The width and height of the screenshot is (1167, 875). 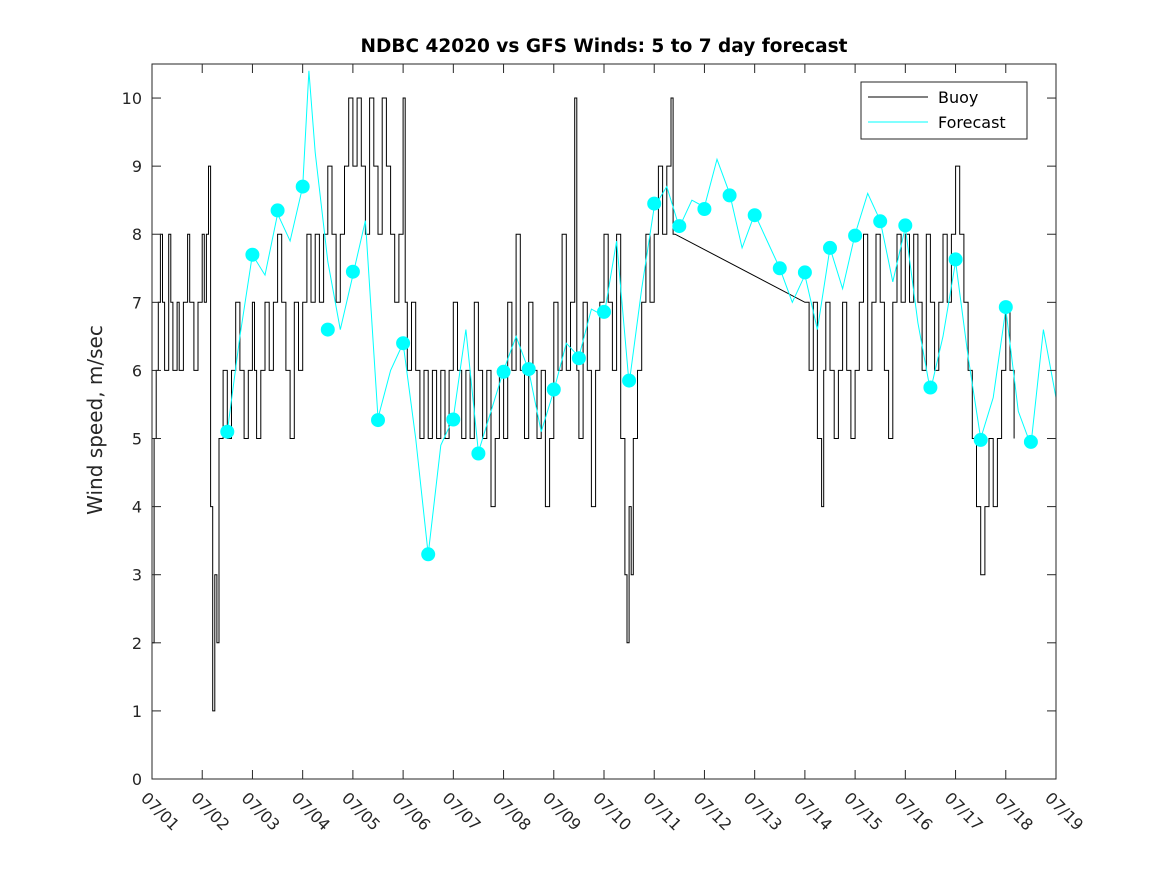 What do you see at coordinates (137, 711) in the screenshot?
I see `y-tick-label: 1` at bounding box center [137, 711].